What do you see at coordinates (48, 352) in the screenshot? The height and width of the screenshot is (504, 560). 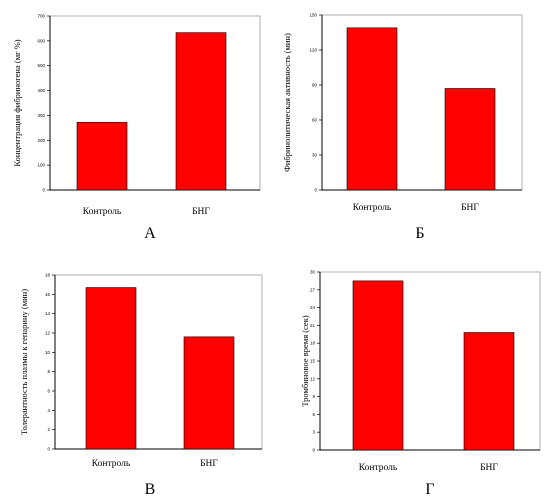 I see `y-tick-label: 10` at bounding box center [48, 352].